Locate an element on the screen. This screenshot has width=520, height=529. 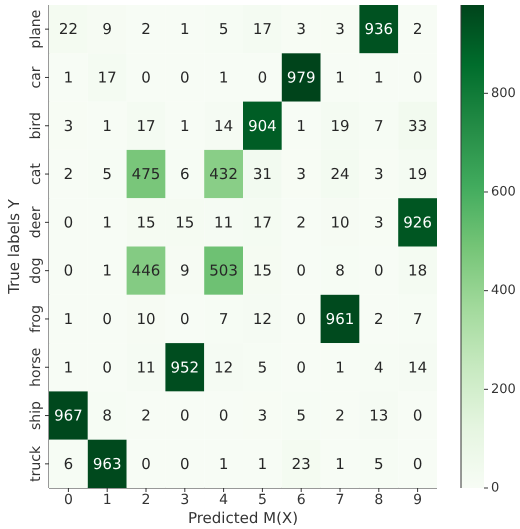
x-tick-label: 5 is located at coordinates (262, 500).